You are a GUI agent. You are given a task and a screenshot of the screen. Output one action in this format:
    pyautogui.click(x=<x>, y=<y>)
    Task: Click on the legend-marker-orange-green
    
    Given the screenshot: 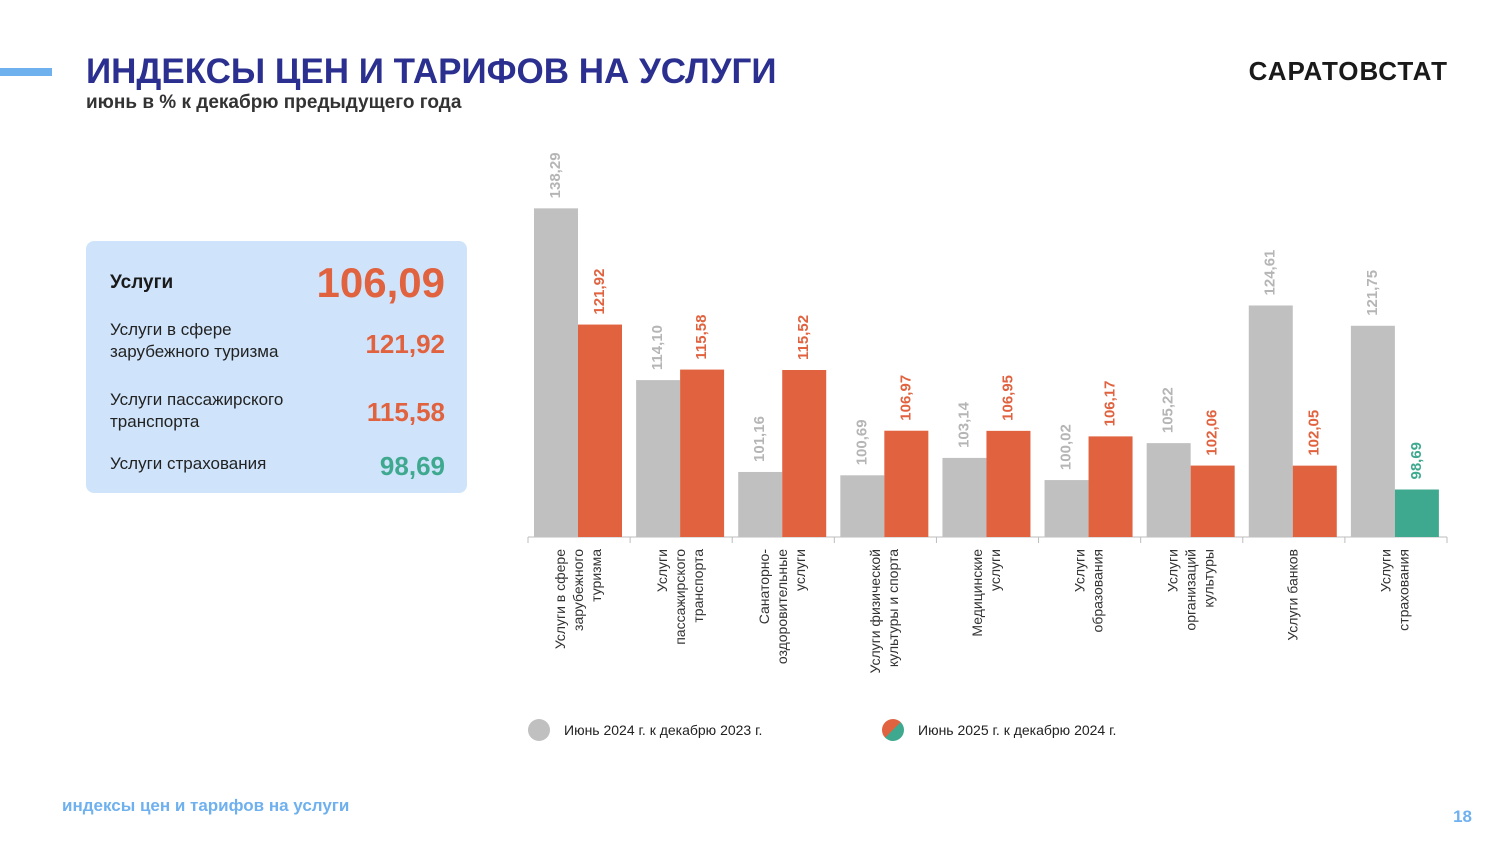 What is the action you would take?
    pyautogui.click(x=893, y=730)
    